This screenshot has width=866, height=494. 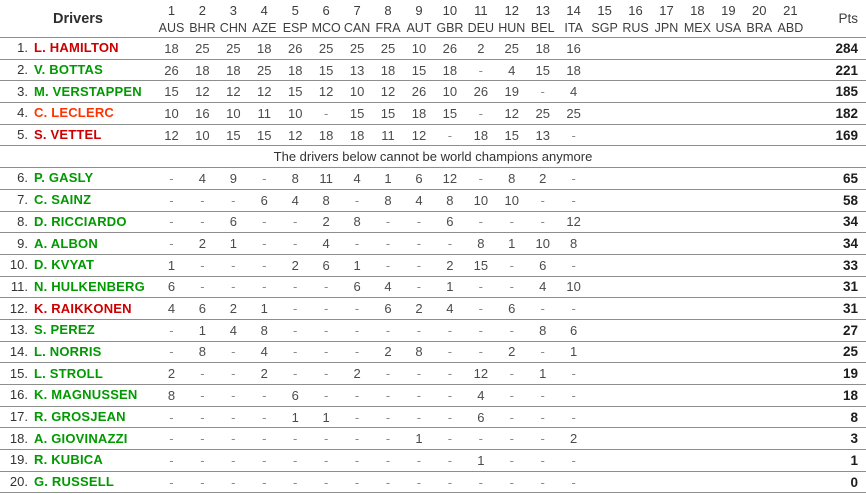 What do you see at coordinates (202, 27) in the screenshot?
I see `race-country-code: BHR` at bounding box center [202, 27].